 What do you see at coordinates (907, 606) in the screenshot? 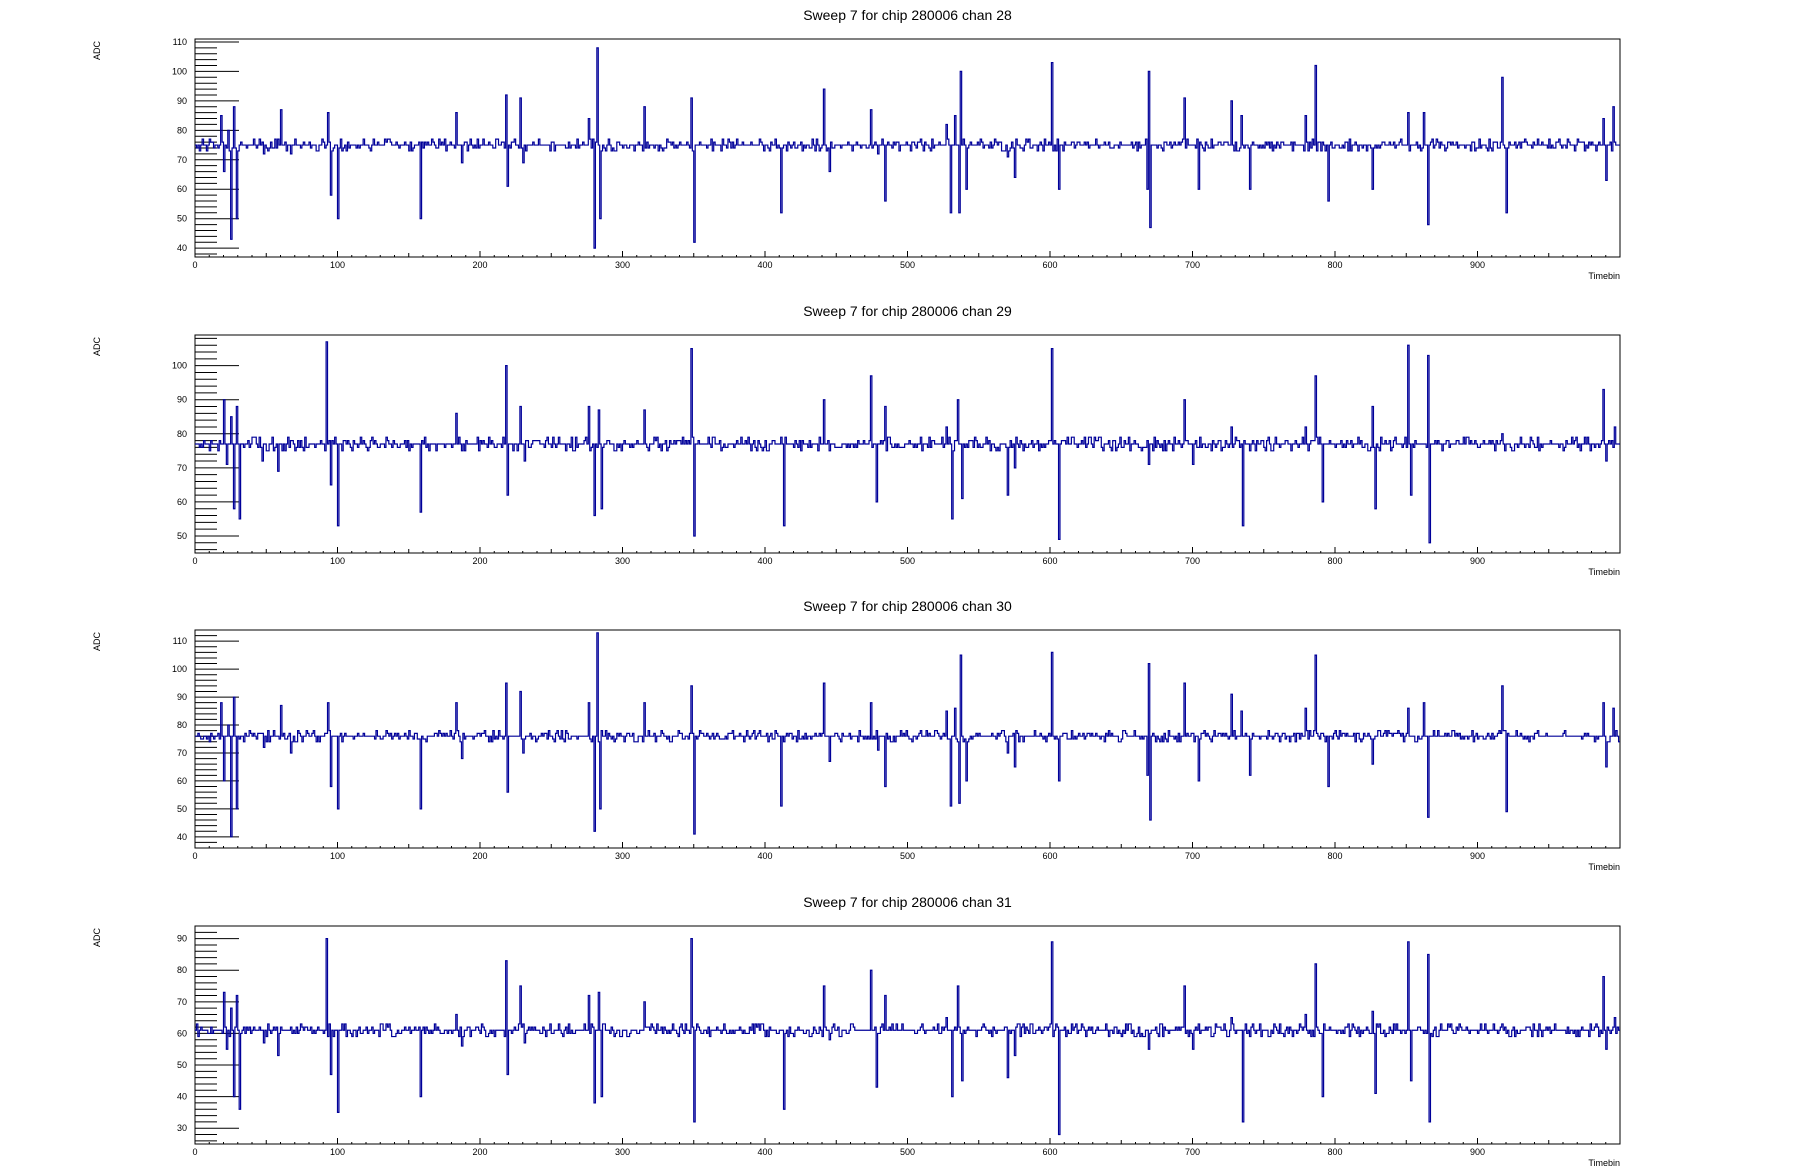
I see `chart-title: Sweep 7 for chip 280006 chan 30` at bounding box center [907, 606].